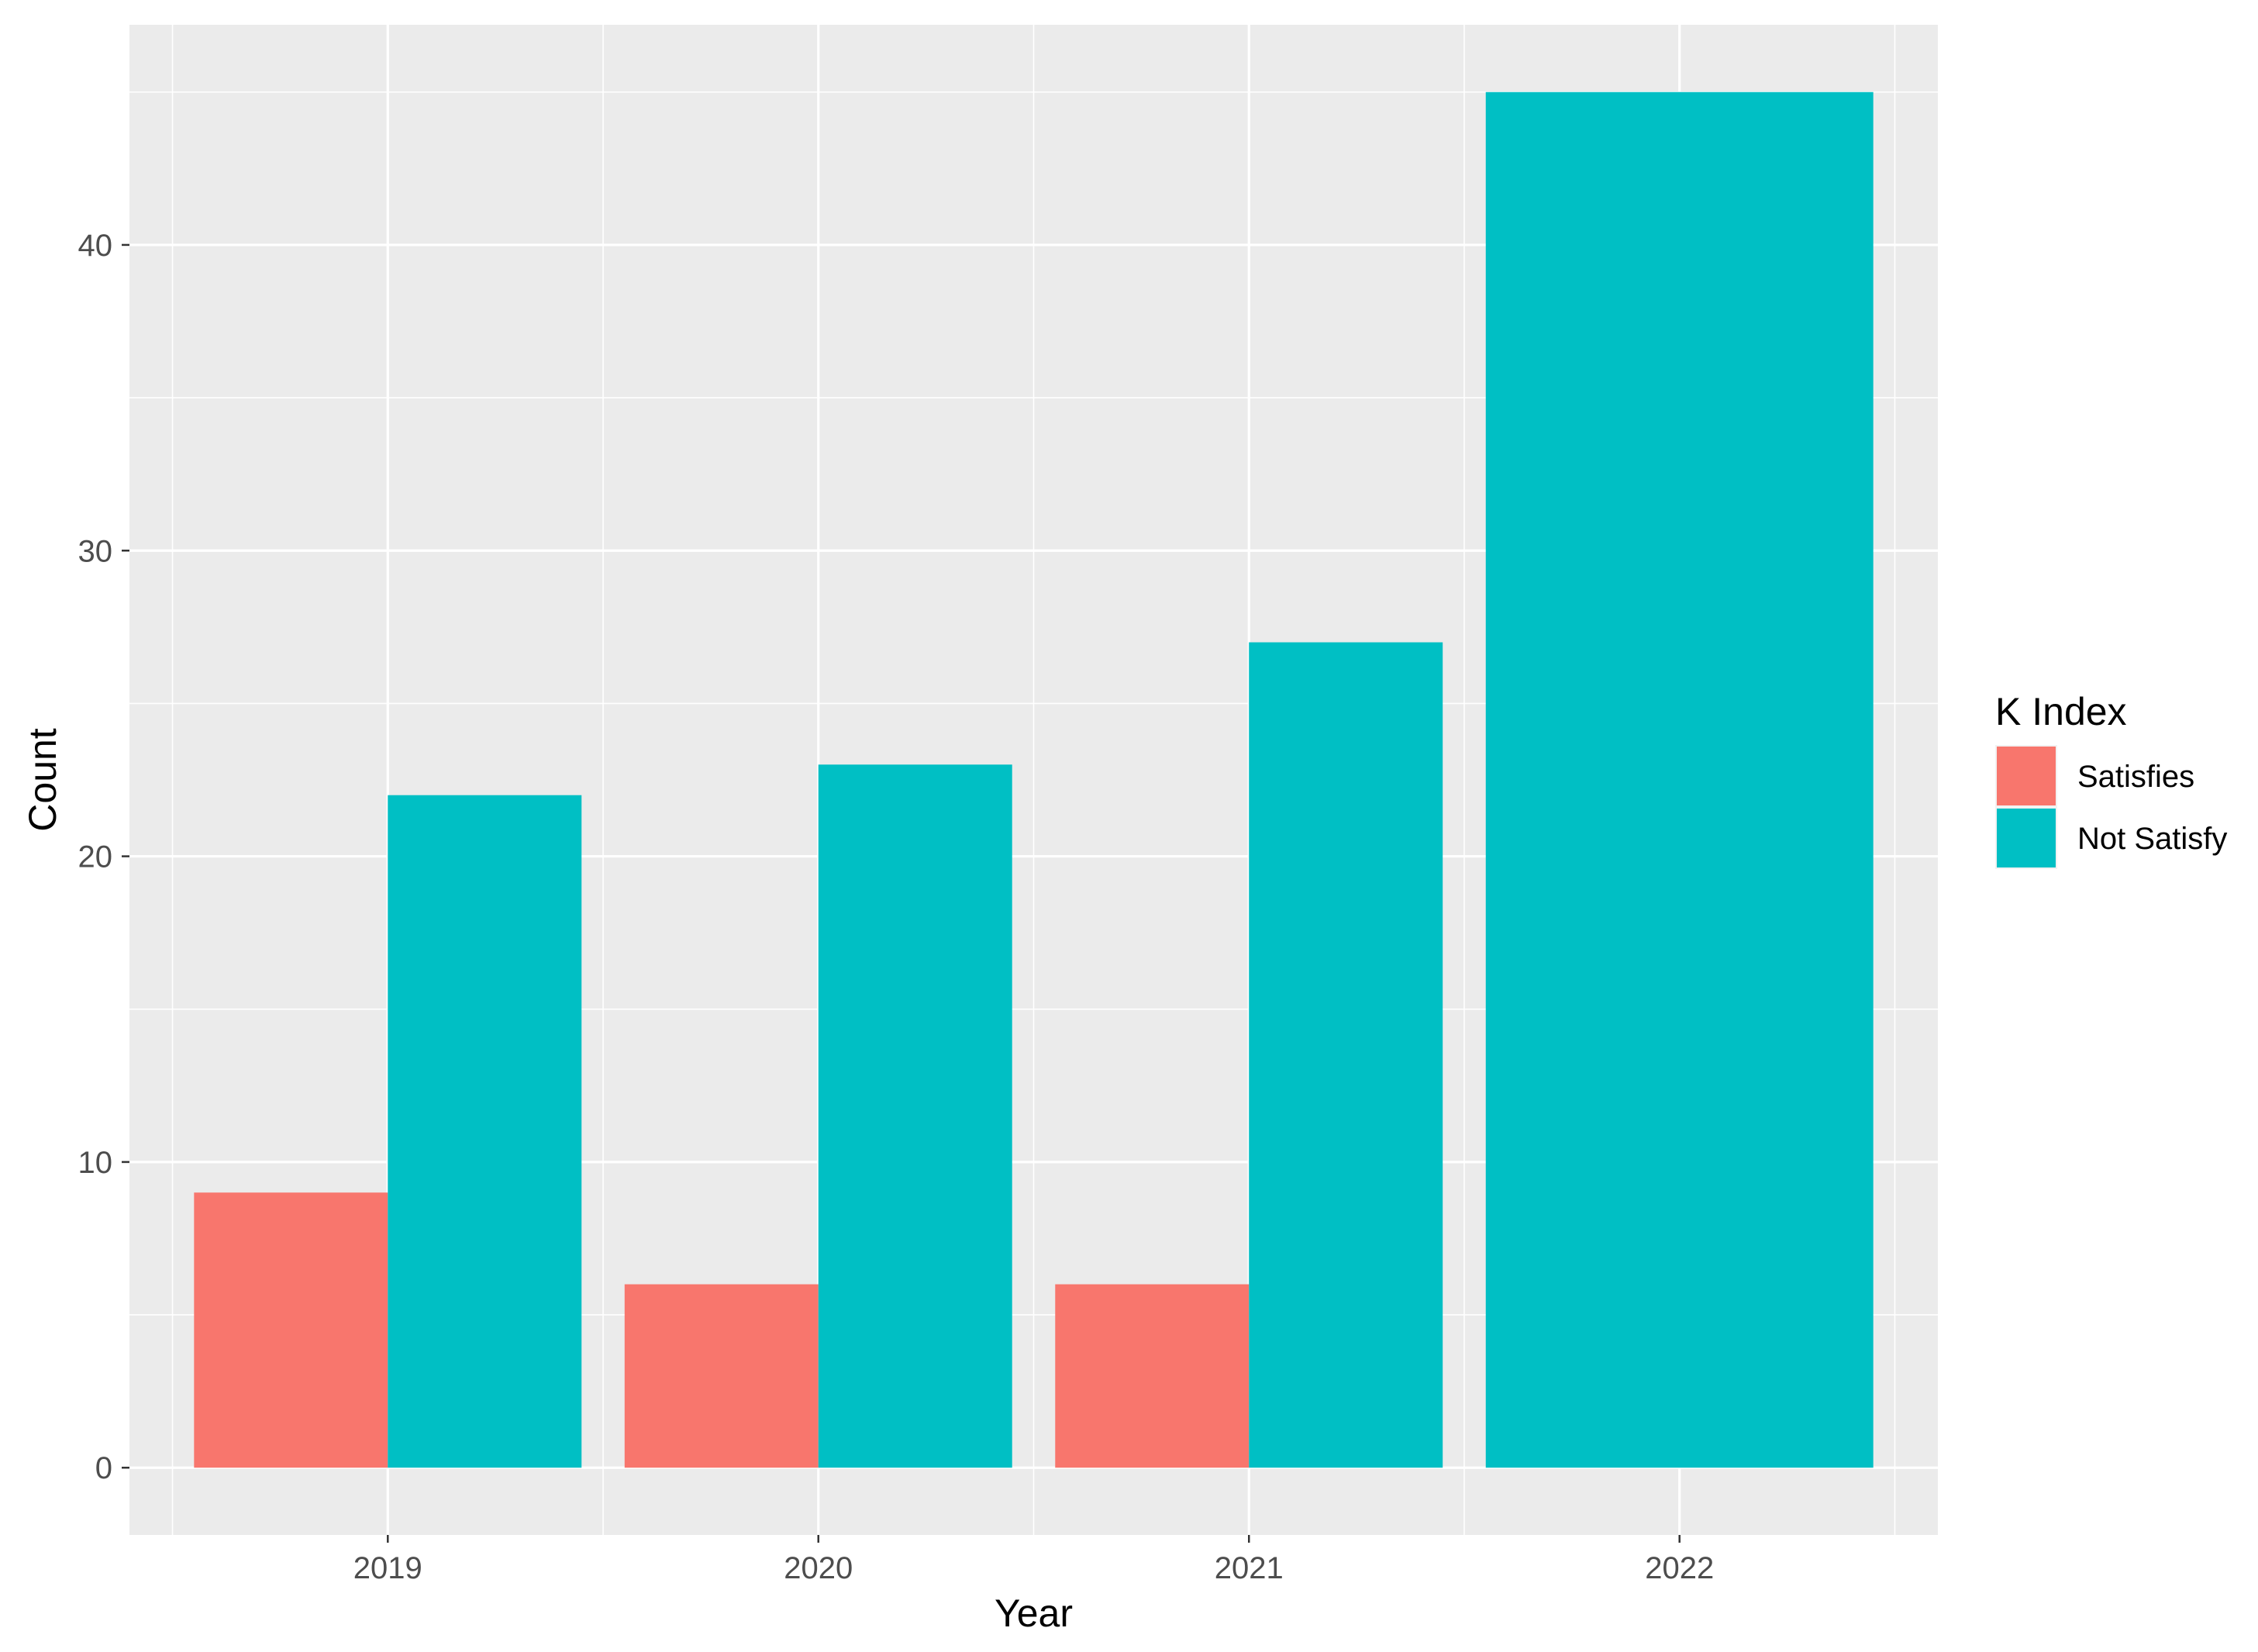 The image size is (2258, 1652). I want to click on y-tick-label: 40, so click(95, 246).